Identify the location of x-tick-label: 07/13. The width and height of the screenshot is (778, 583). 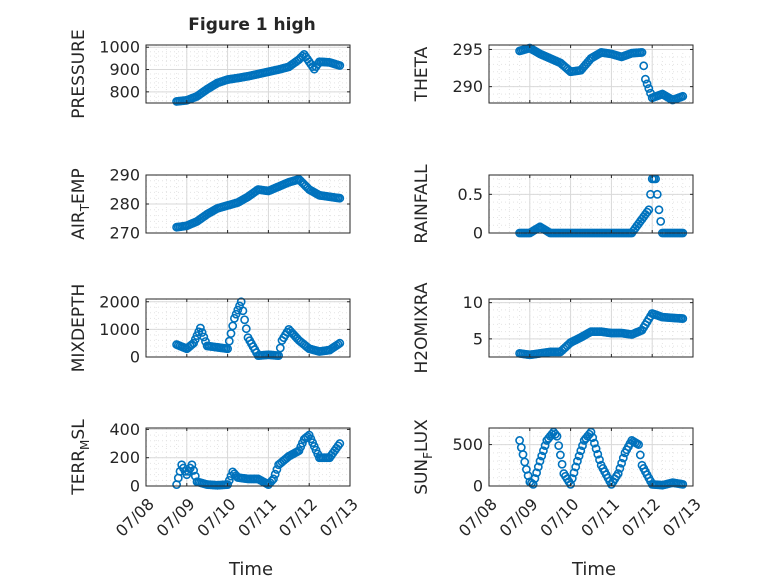
(682, 517).